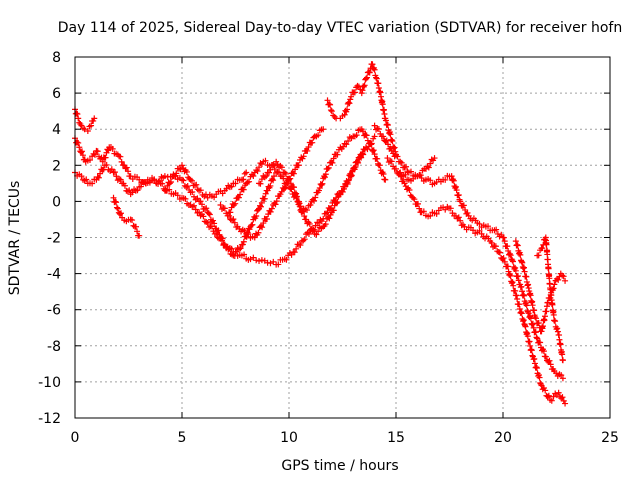  I want to click on series-track-c, so click(85, 120).